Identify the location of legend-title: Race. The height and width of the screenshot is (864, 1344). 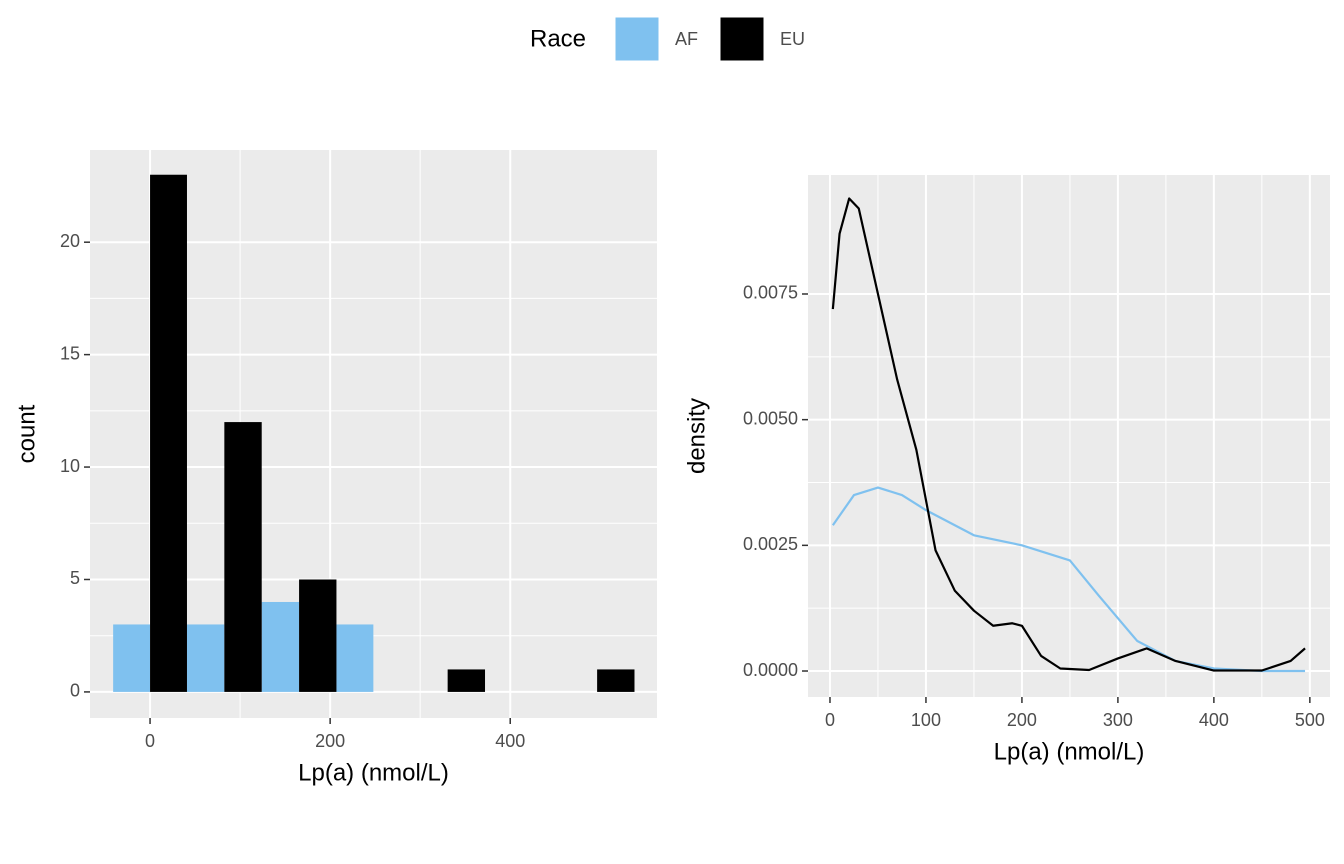
(558, 38).